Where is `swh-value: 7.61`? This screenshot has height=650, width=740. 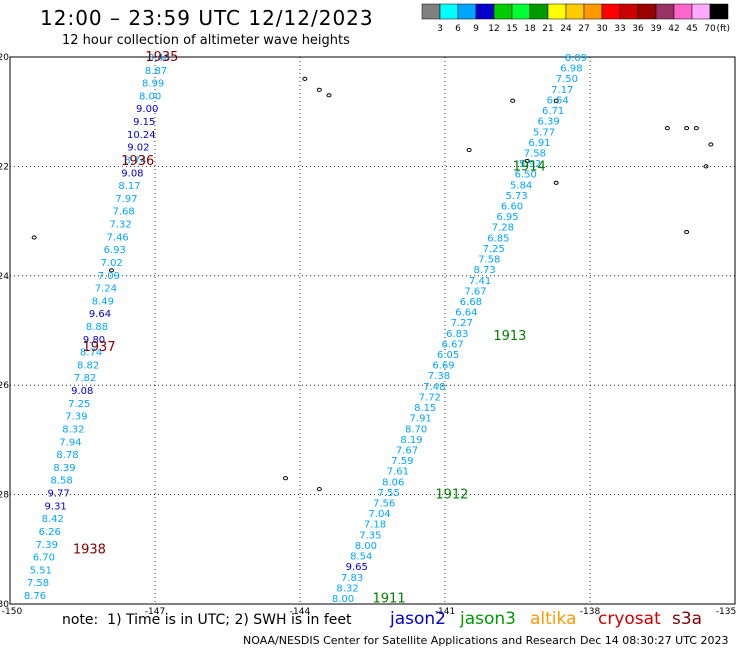
swh-value: 7.61 is located at coordinates (398, 472).